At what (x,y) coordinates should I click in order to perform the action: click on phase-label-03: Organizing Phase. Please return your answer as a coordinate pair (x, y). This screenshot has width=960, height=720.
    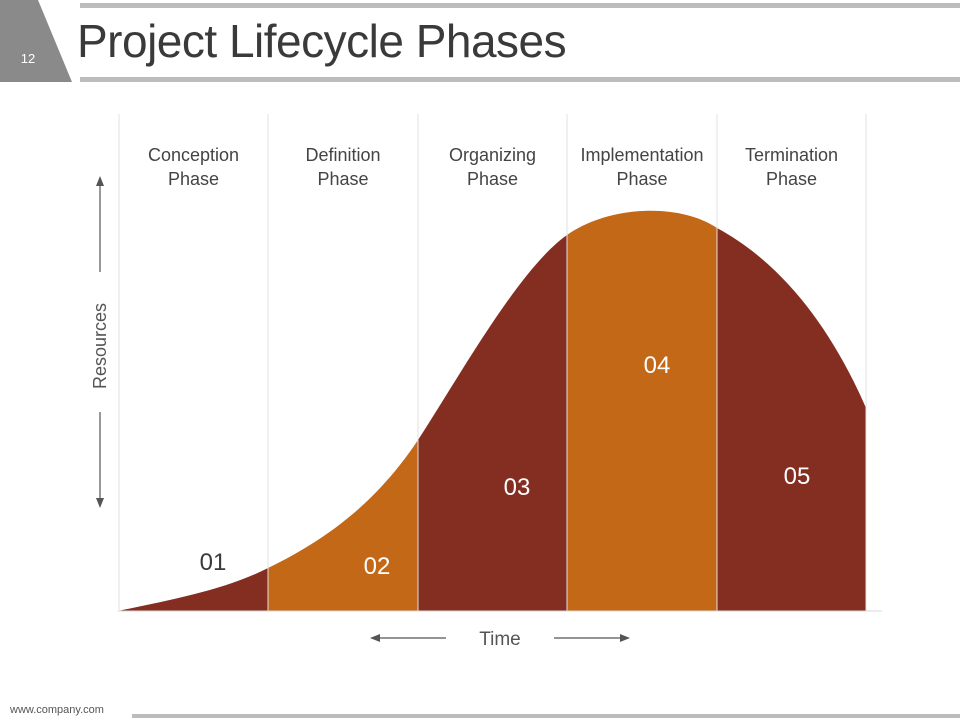
    Looking at the image, I should click on (492, 167).